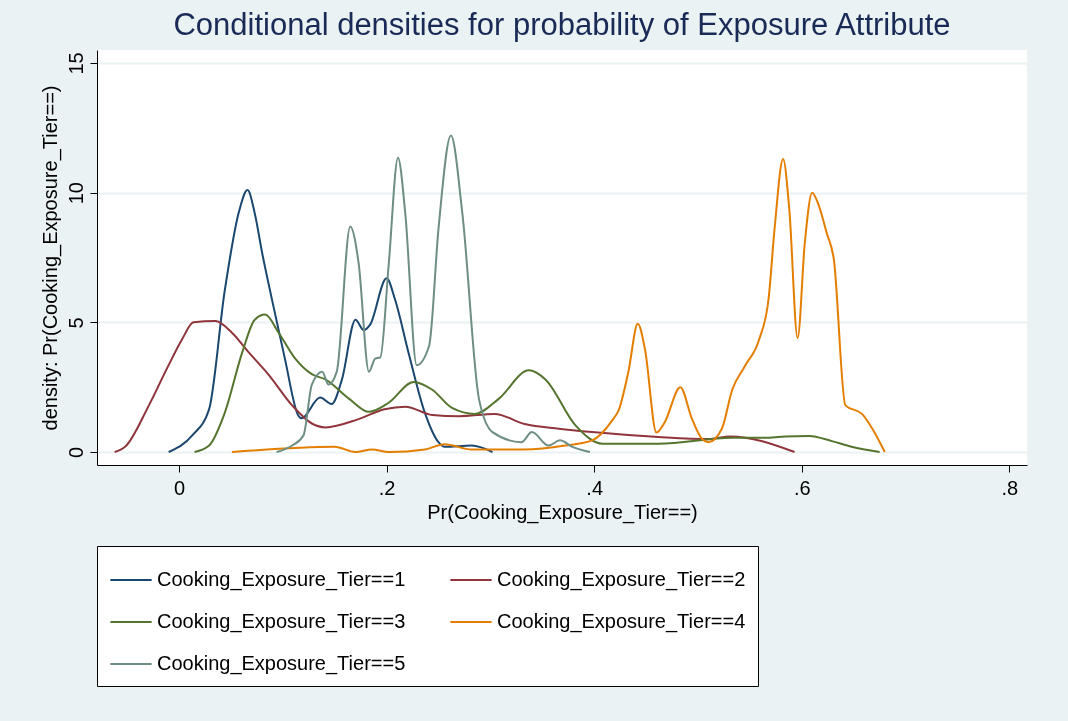  I want to click on x-tick-label: .8, so click(1010, 487).